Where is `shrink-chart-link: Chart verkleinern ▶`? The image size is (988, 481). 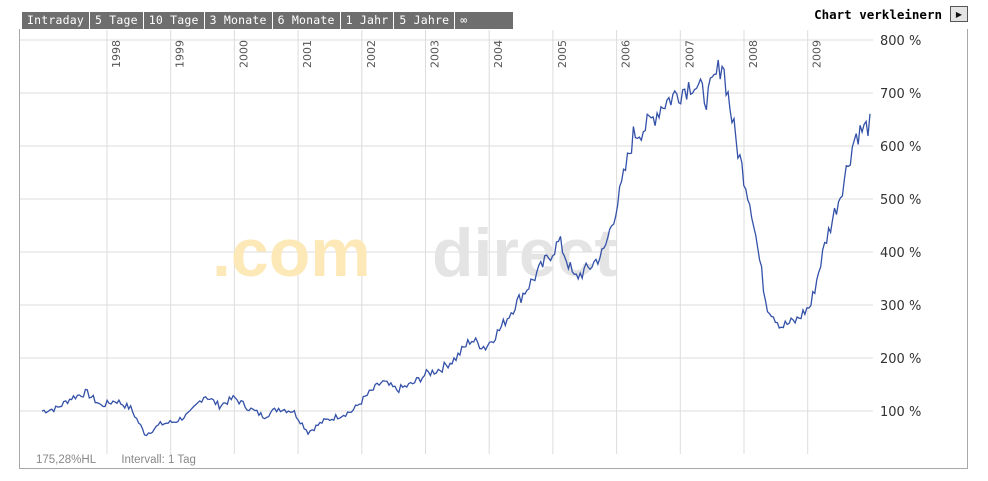 shrink-chart-link: Chart verkleinern ▶ is located at coordinates (891, 14).